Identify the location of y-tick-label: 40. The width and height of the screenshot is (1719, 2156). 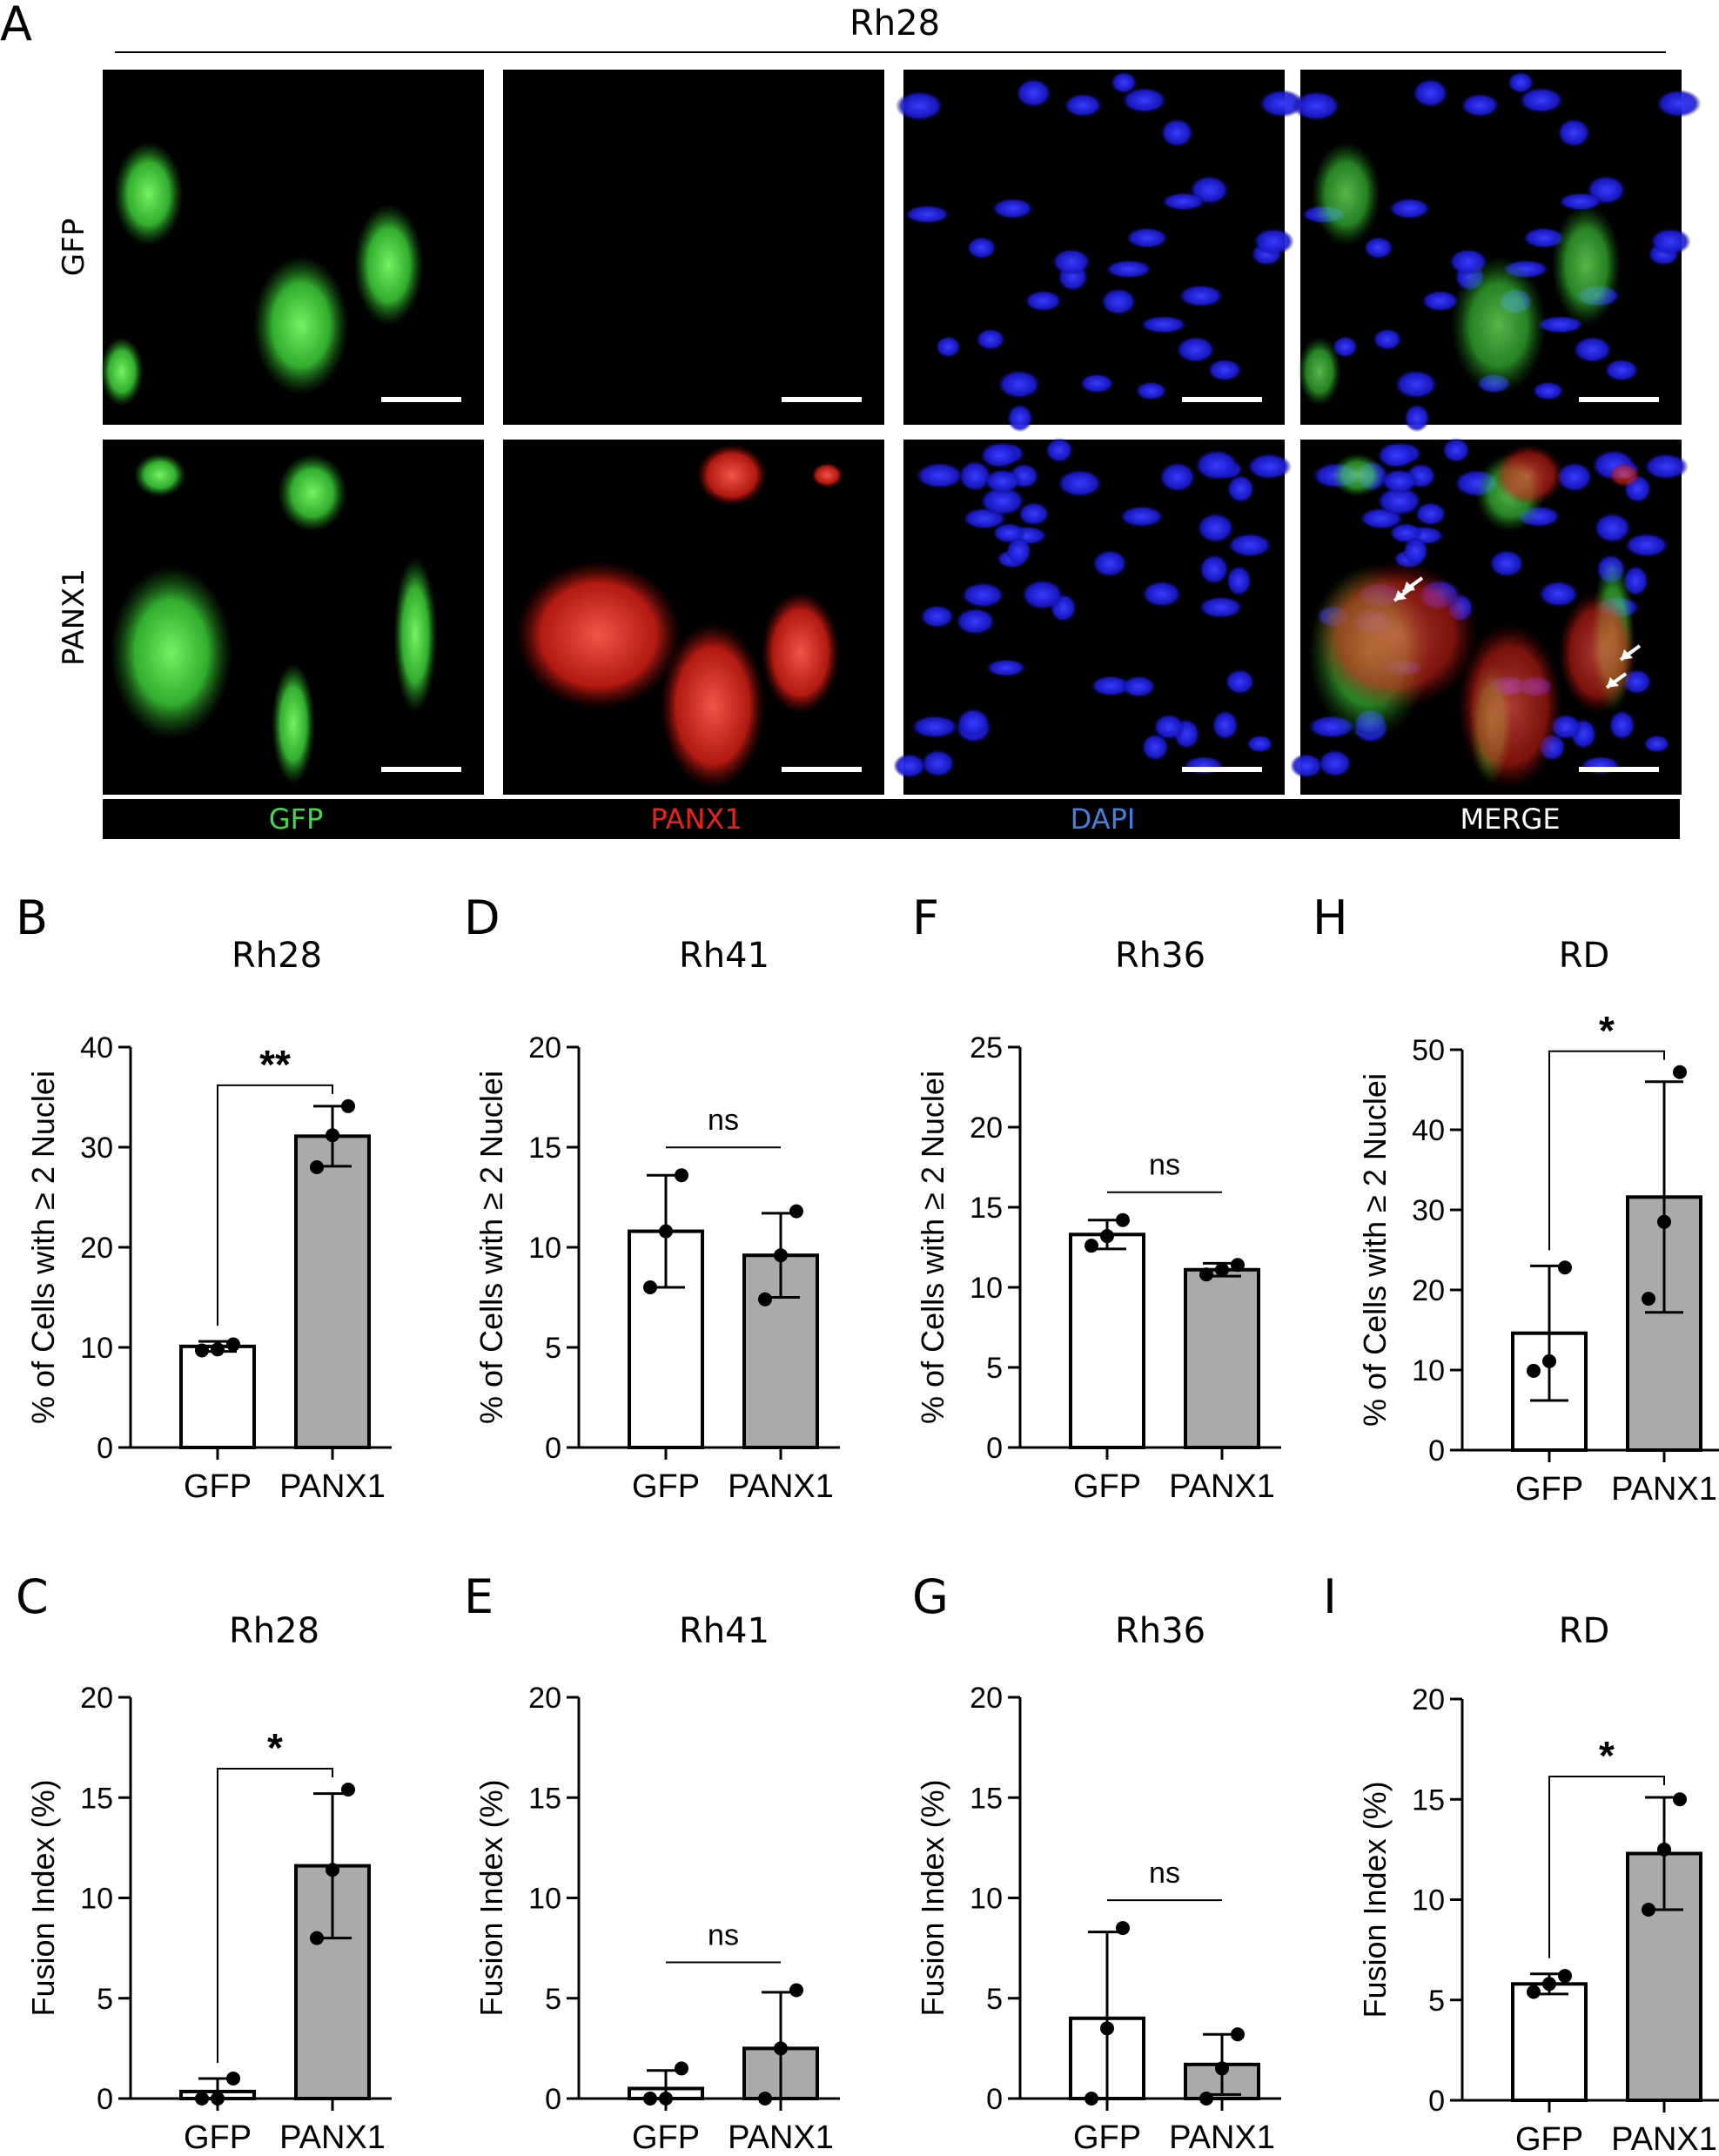
(96, 1048).